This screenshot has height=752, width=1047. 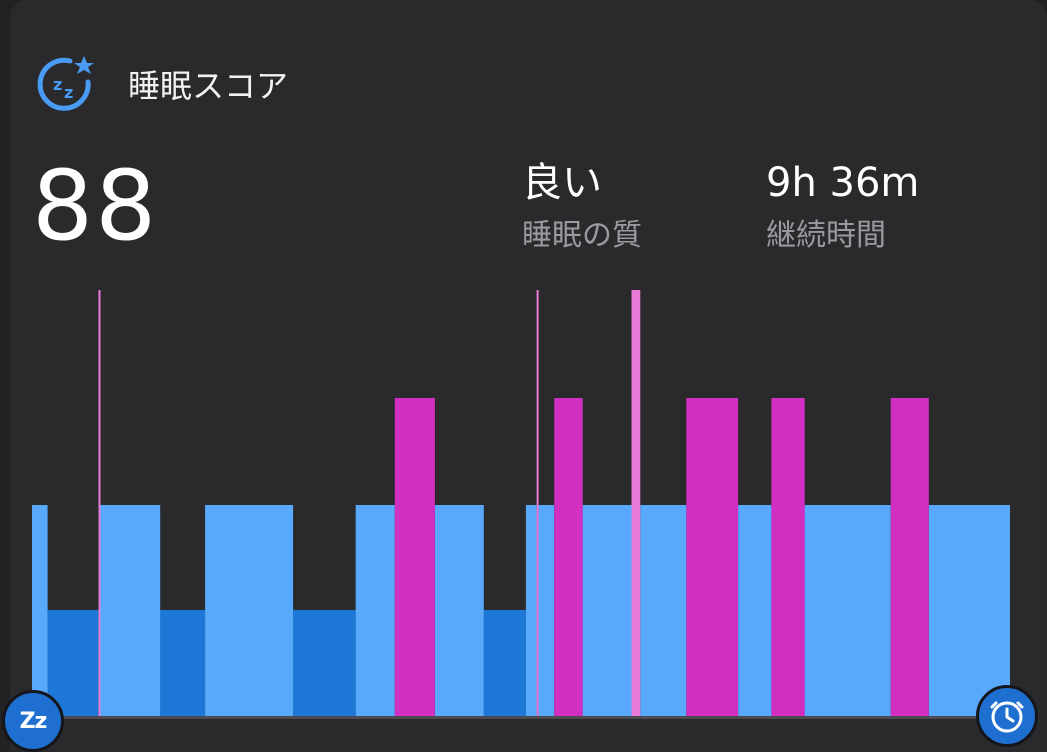 I want to click on sleep-score-header: z z 睡眠スコア, so click(x=162, y=84).